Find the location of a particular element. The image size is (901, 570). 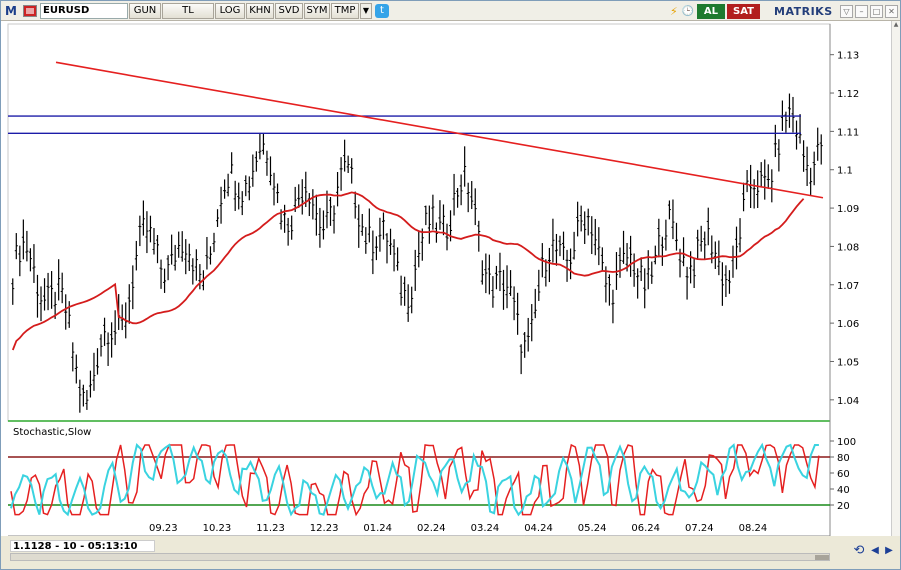

minimize-window-icon: – is located at coordinates (861, 11).